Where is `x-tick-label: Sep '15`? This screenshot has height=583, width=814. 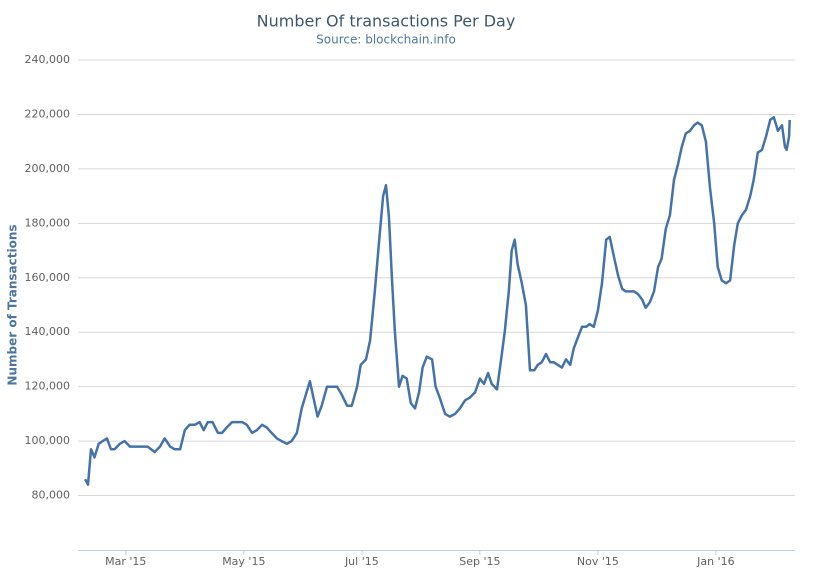
x-tick-label: Sep '15 is located at coordinates (479, 561).